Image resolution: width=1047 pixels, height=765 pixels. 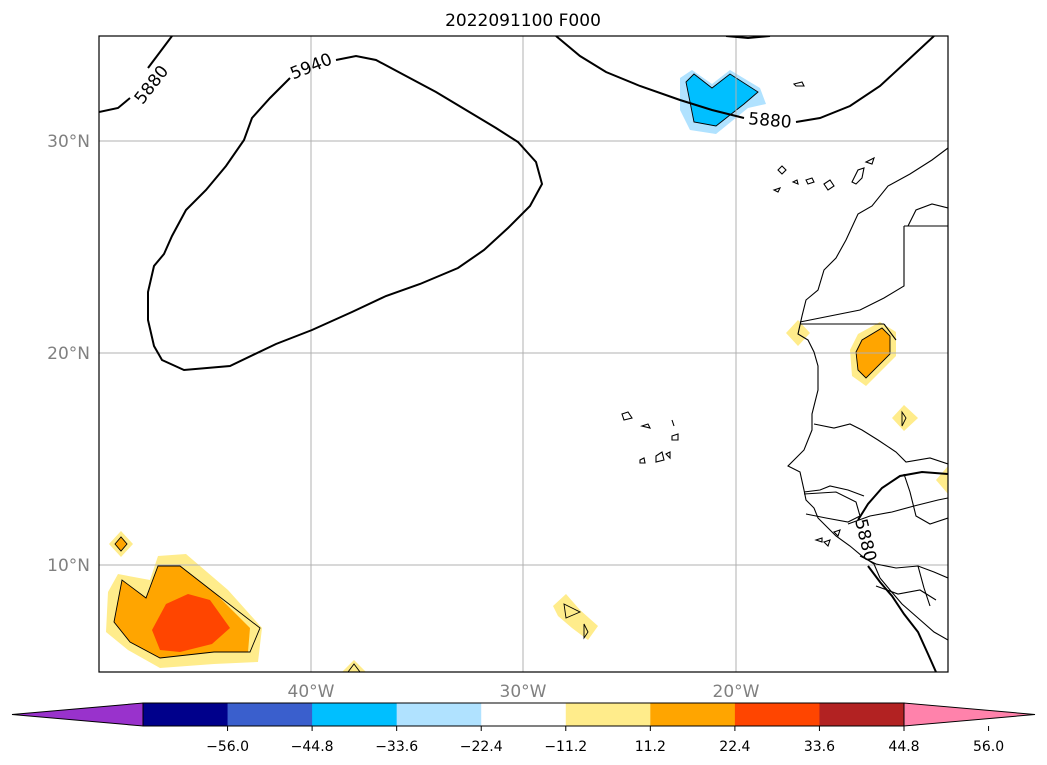 What do you see at coordinates (942, 480) in the screenshot?
I see `shade-patch-edge` at bounding box center [942, 480].